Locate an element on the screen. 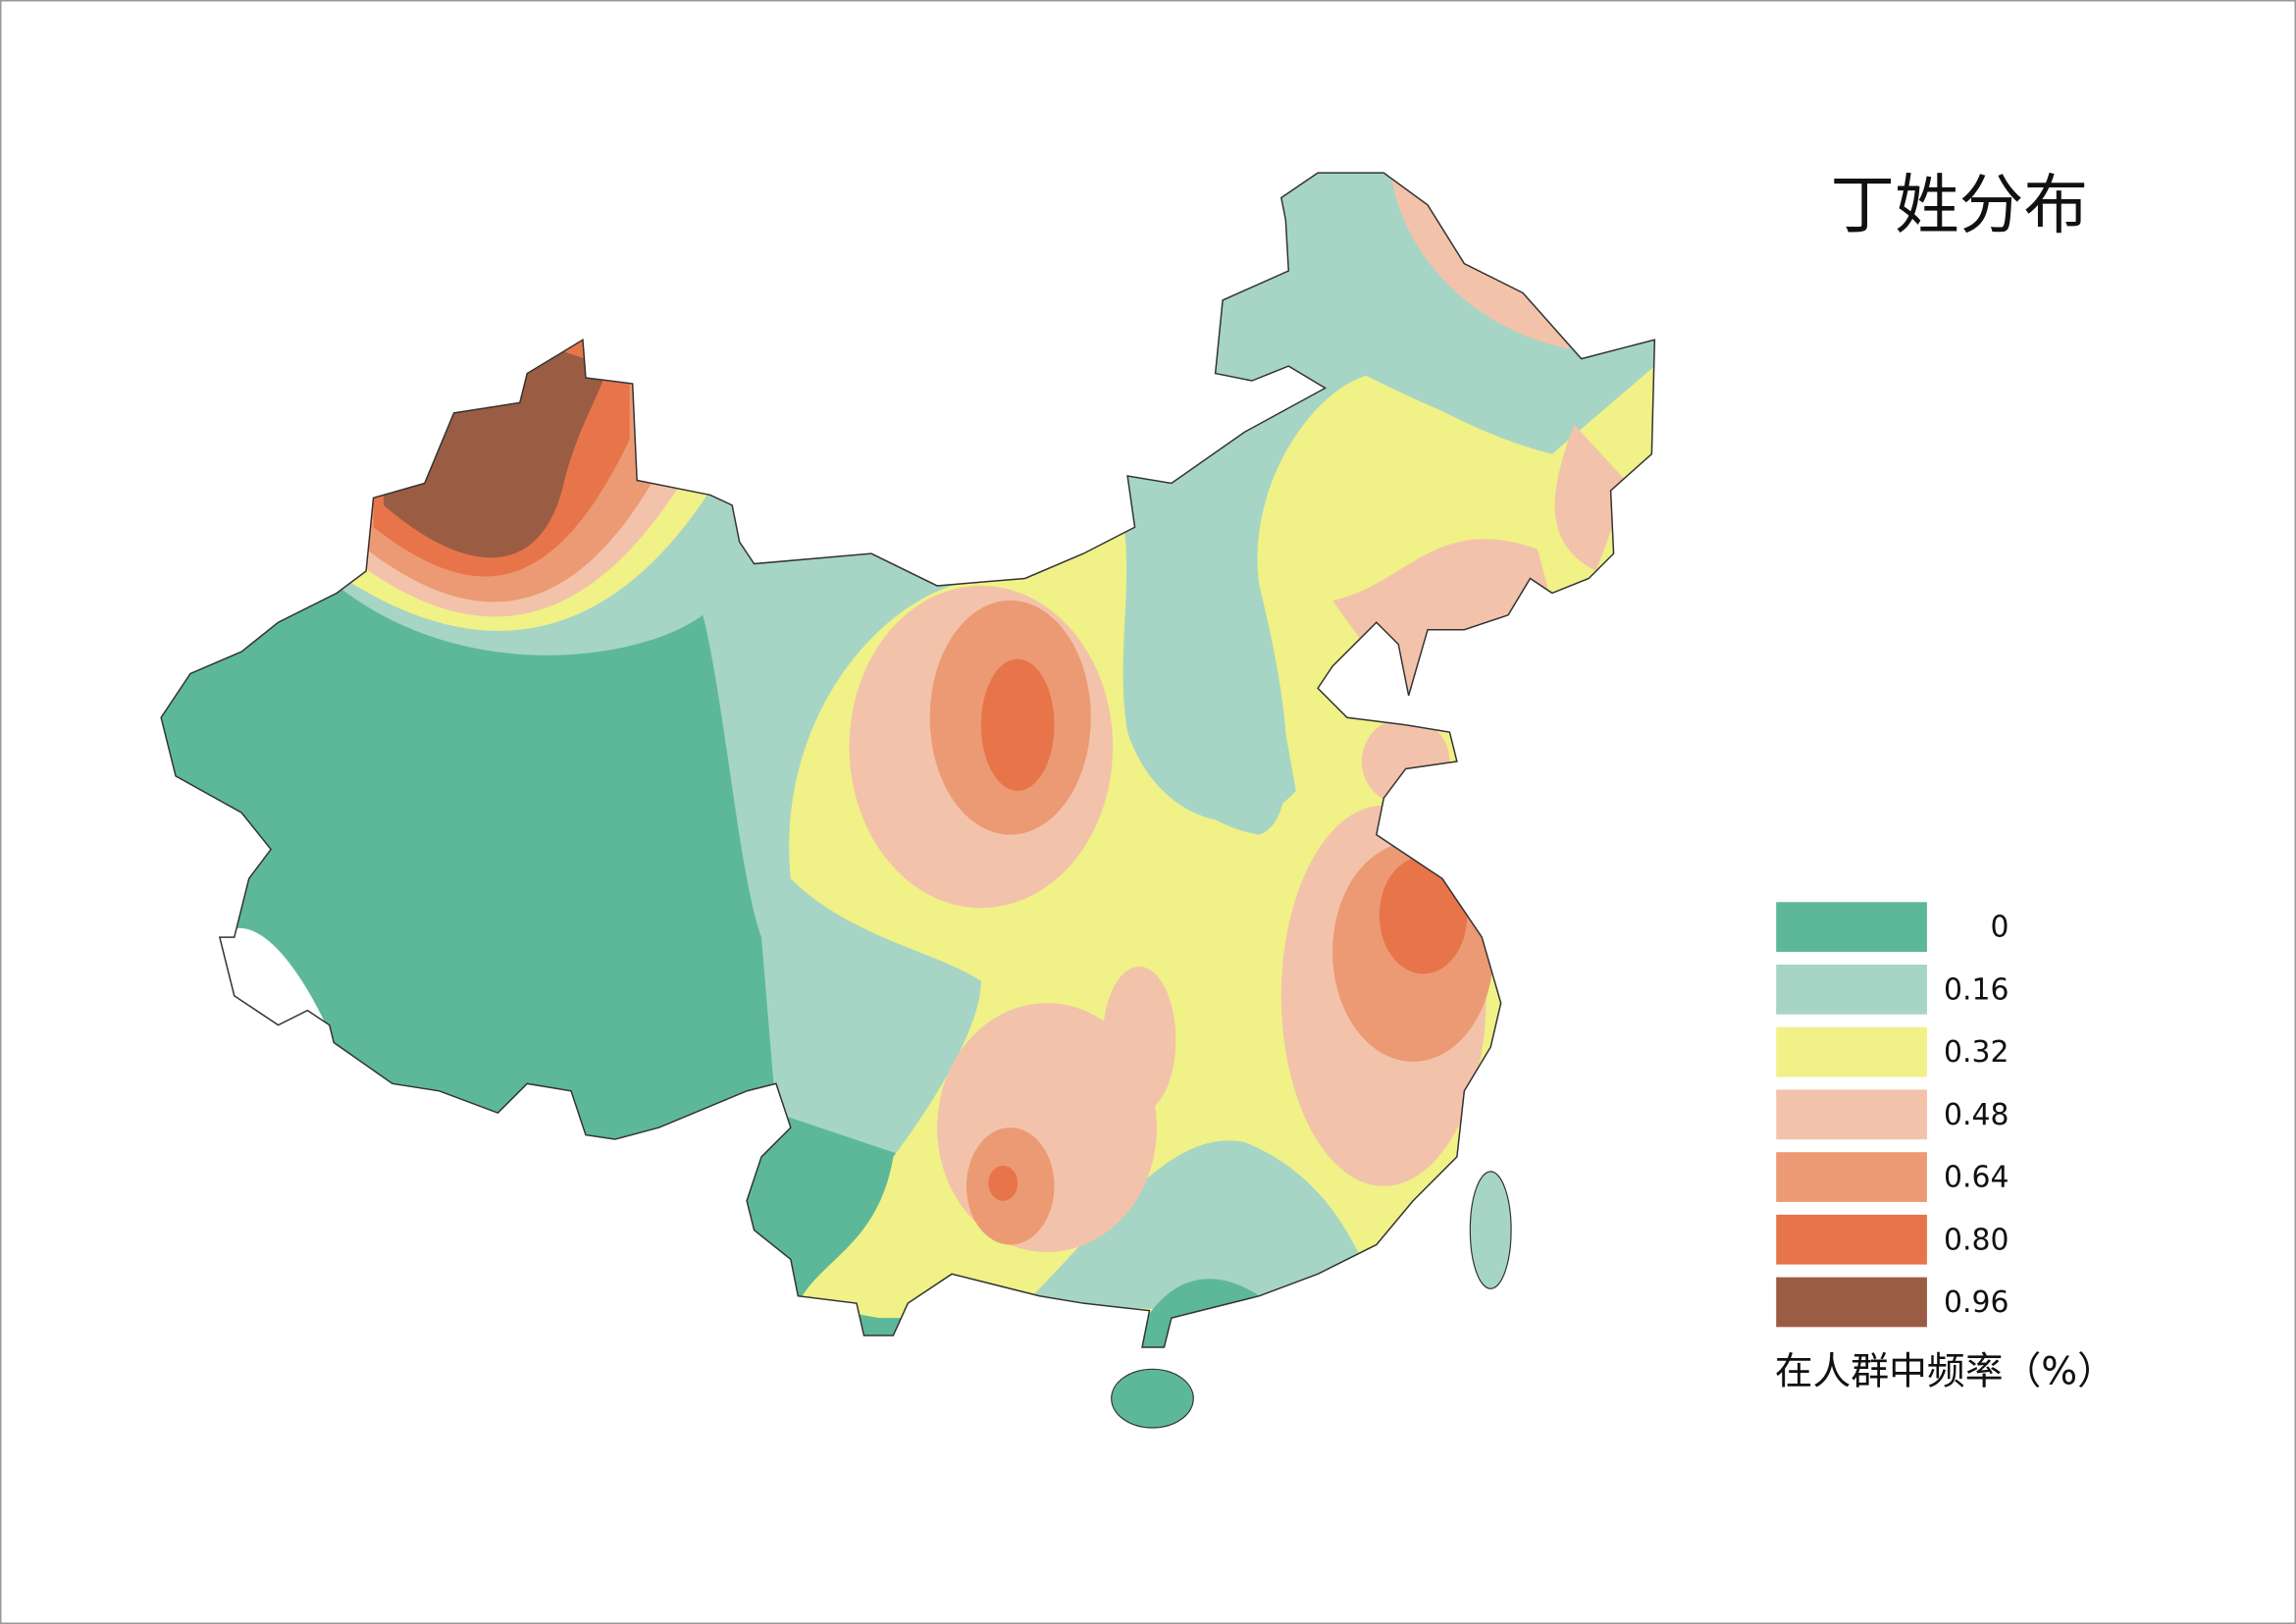 Image resolution: width=2296 pixels, height=1624 pixels. legend-label: 0.32 is located at coordinates (1976, 1052).